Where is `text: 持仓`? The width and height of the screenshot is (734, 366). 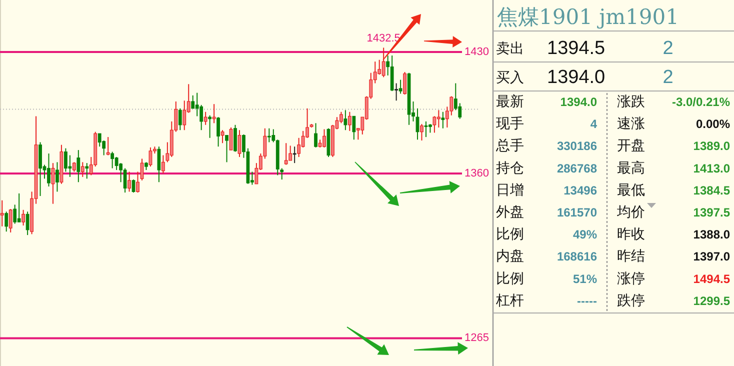
text: 持仓 is located at coordinates (510, 167).